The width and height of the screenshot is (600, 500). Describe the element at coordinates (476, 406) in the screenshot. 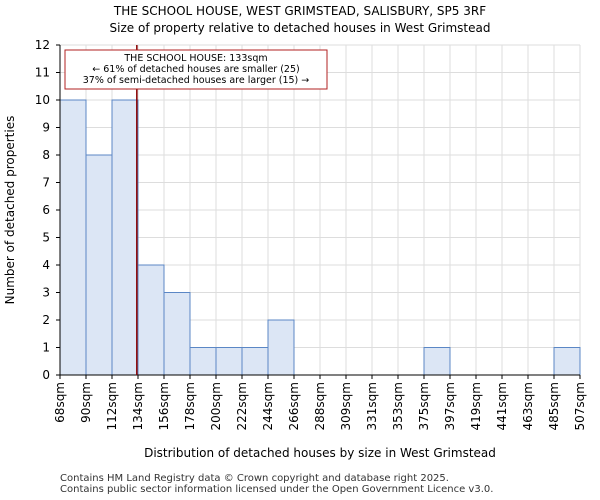

I see `x-tick-label: 419sqm` at that location.